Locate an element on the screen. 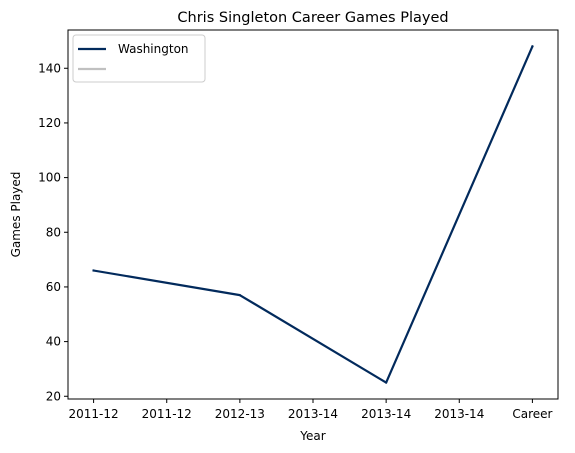 This screenshot has height=453, width=575. x-tick-label-1: 2011-12 is located at coordinates (167, 414).